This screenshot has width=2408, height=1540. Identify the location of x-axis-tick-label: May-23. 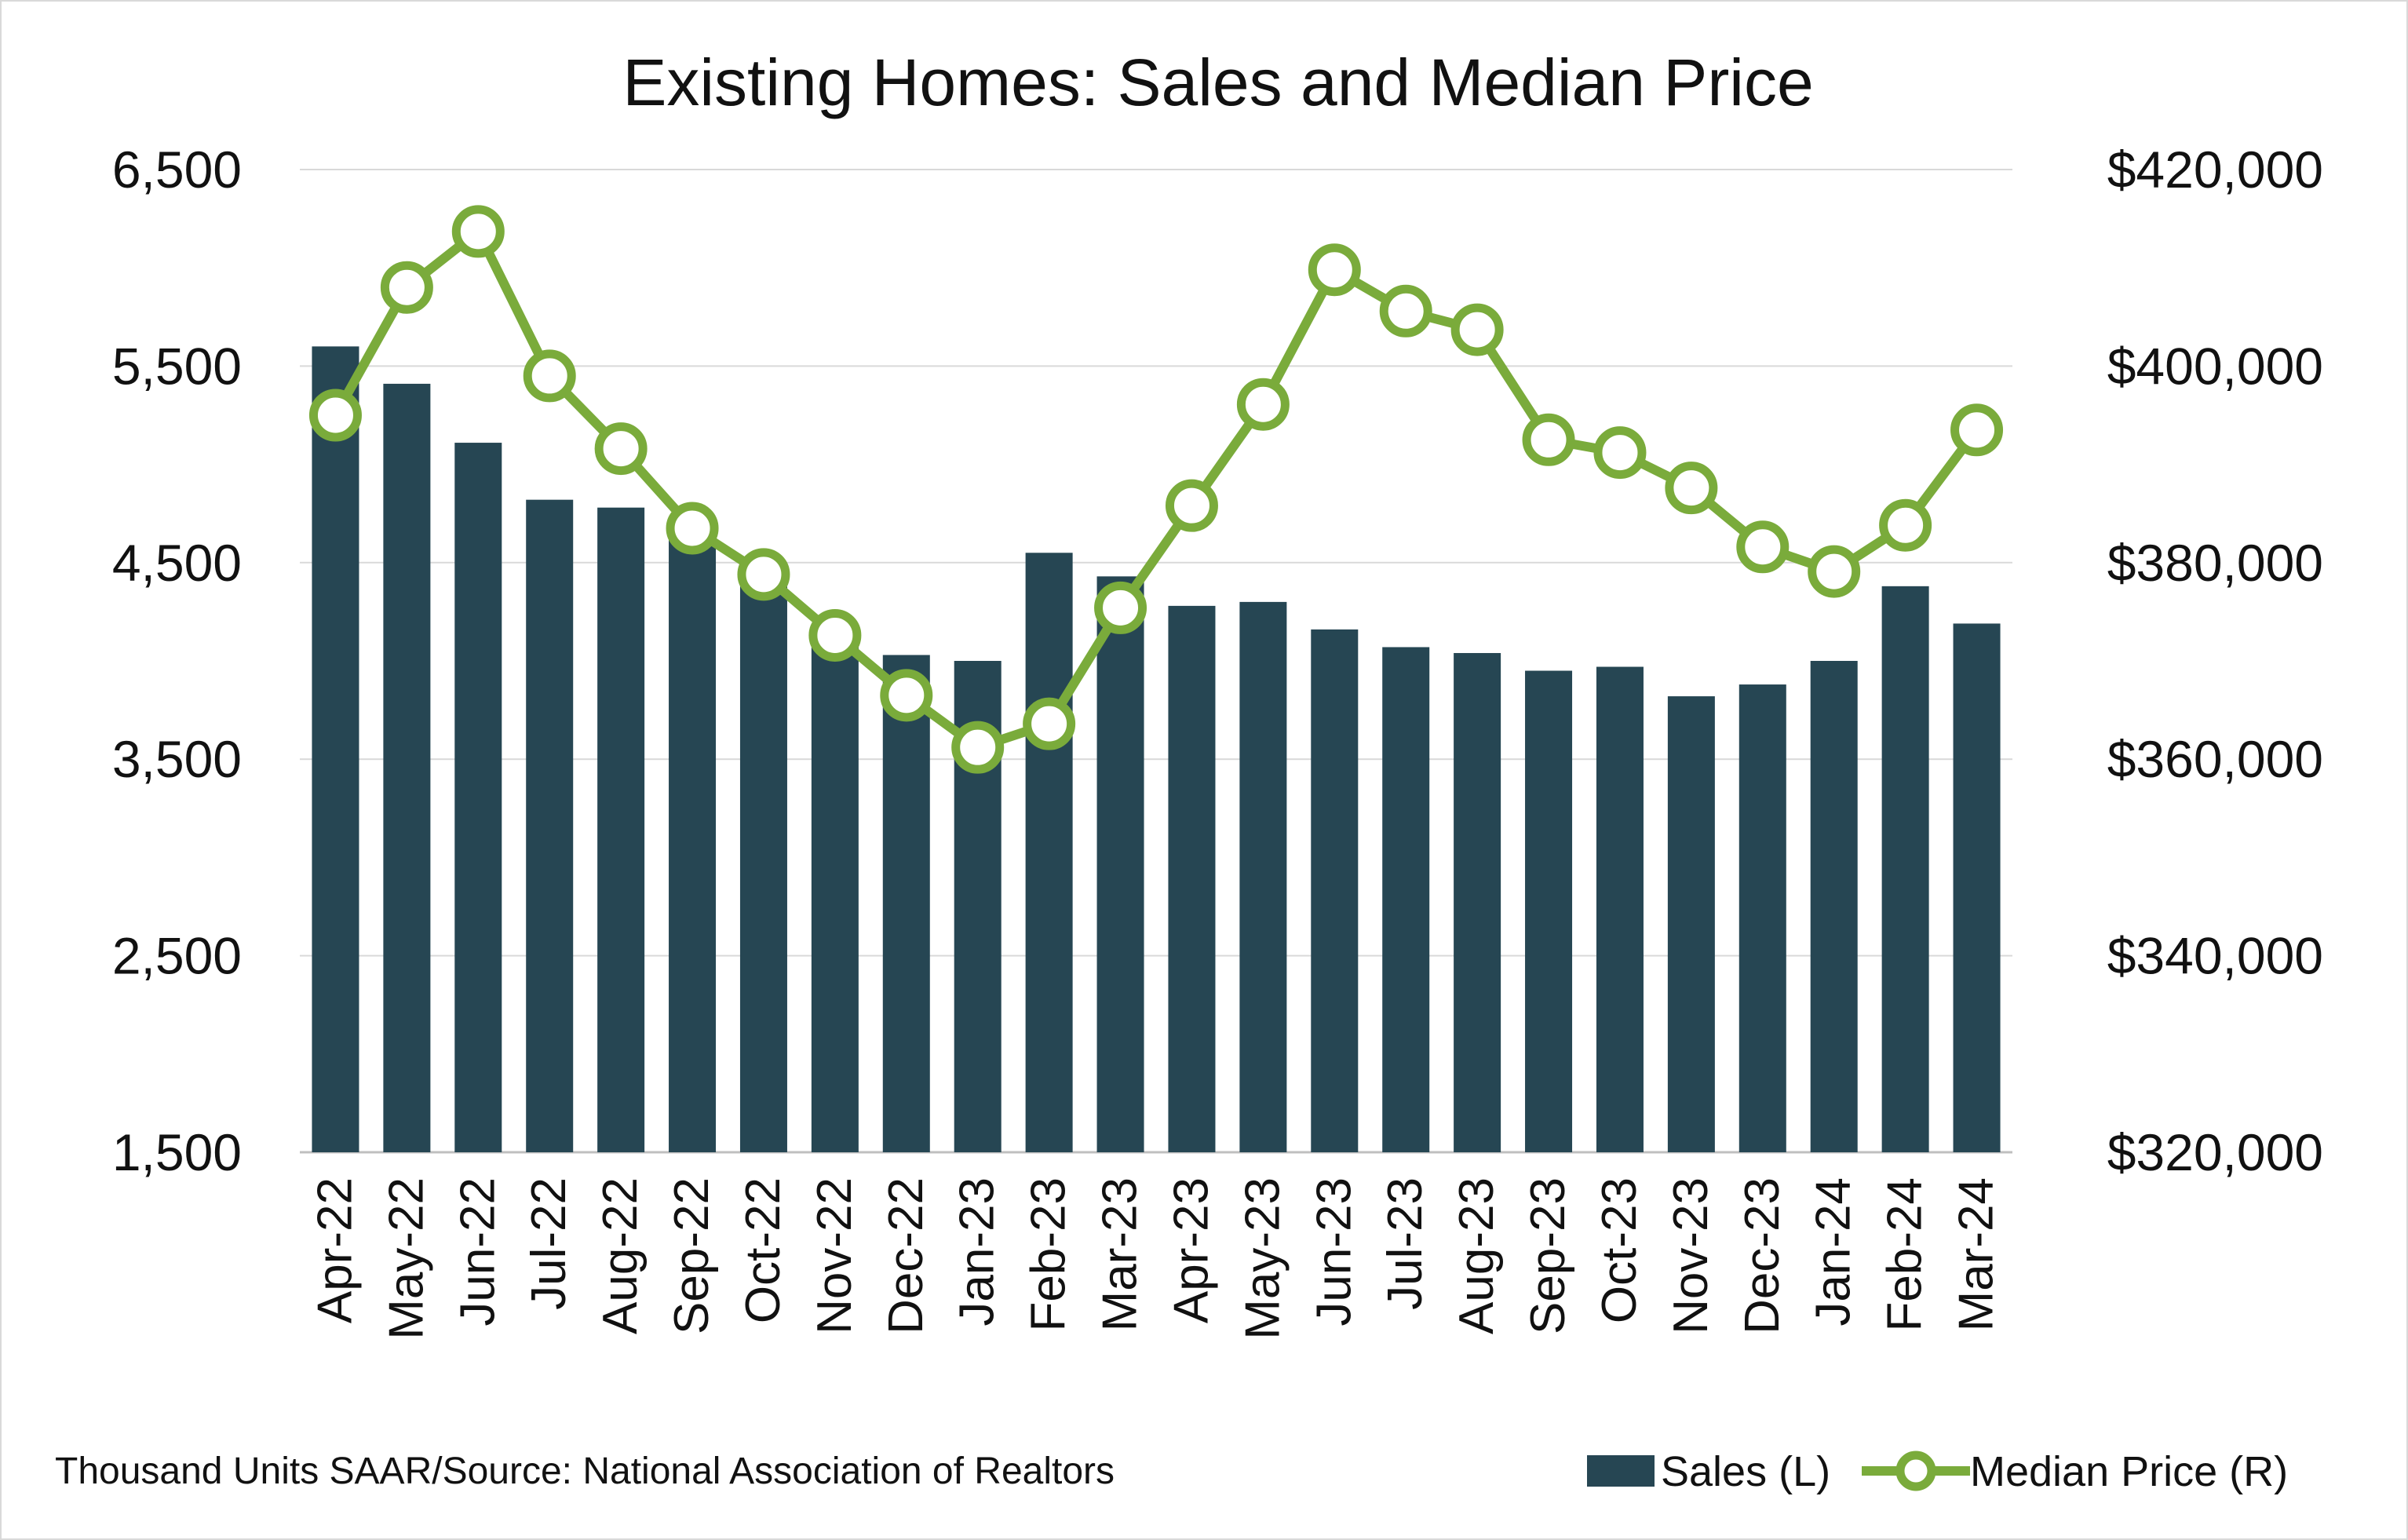
(1262, 1258).